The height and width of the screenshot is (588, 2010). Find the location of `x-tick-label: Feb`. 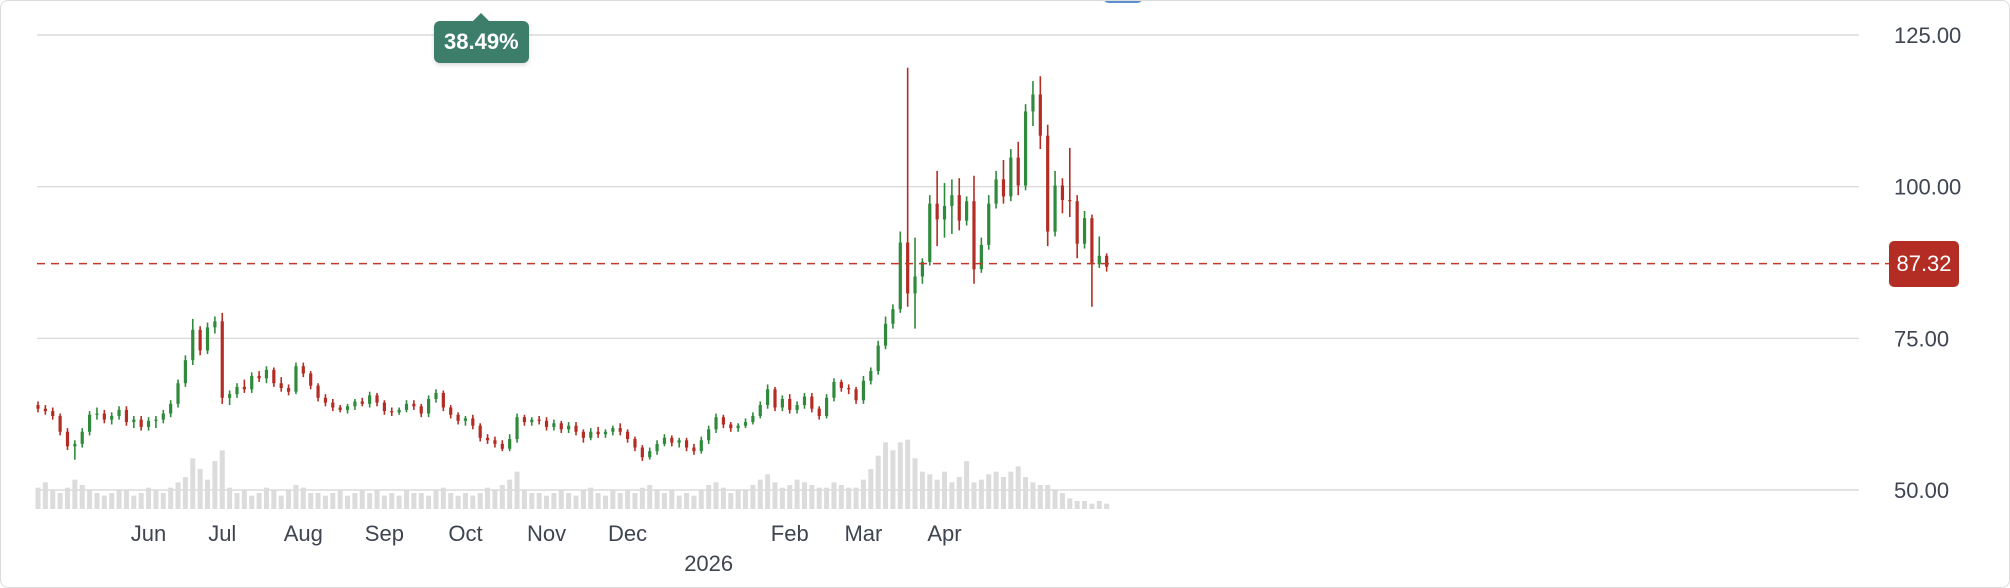

x-tick-label: Feb is located at coordinates (790, 533).